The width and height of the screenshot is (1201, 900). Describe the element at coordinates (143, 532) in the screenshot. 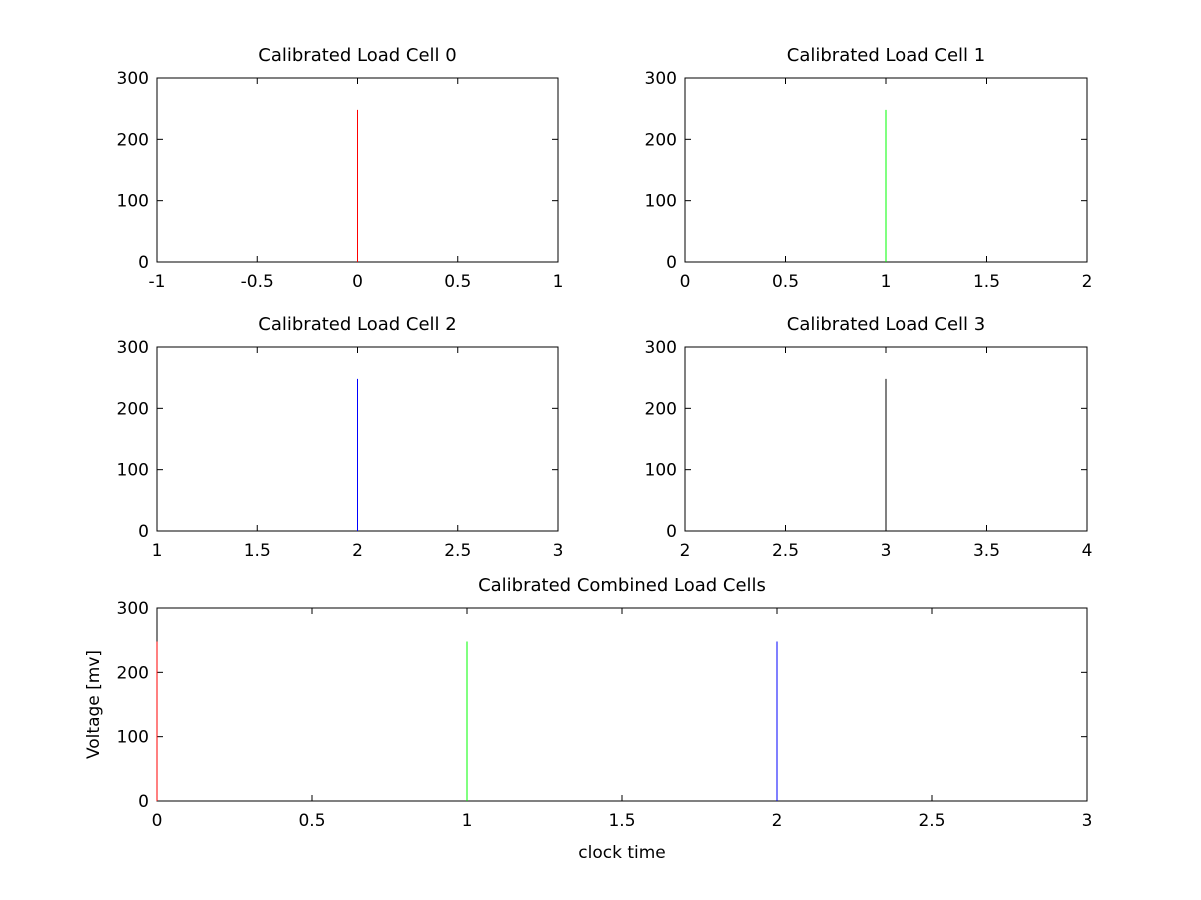

I see `chart-2-y-tick-label: 0` at that location.